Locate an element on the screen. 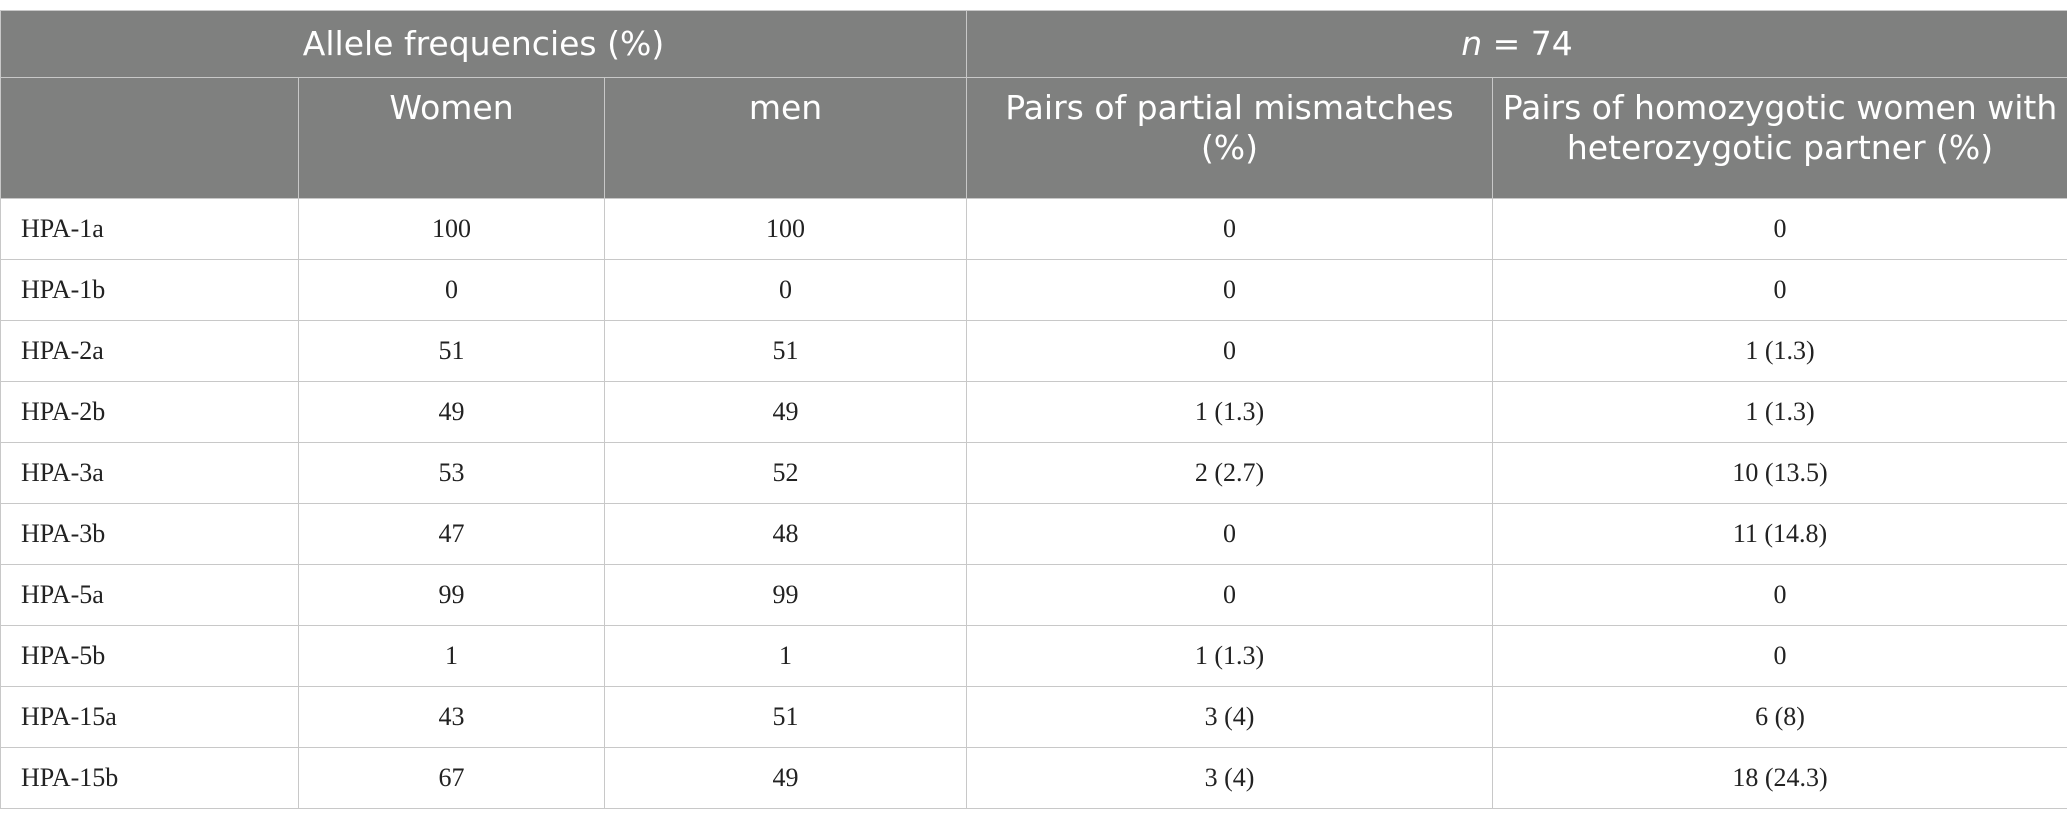  table-row: HPA-1a 100 100 0 0 is located at coordinates (1033, 229).